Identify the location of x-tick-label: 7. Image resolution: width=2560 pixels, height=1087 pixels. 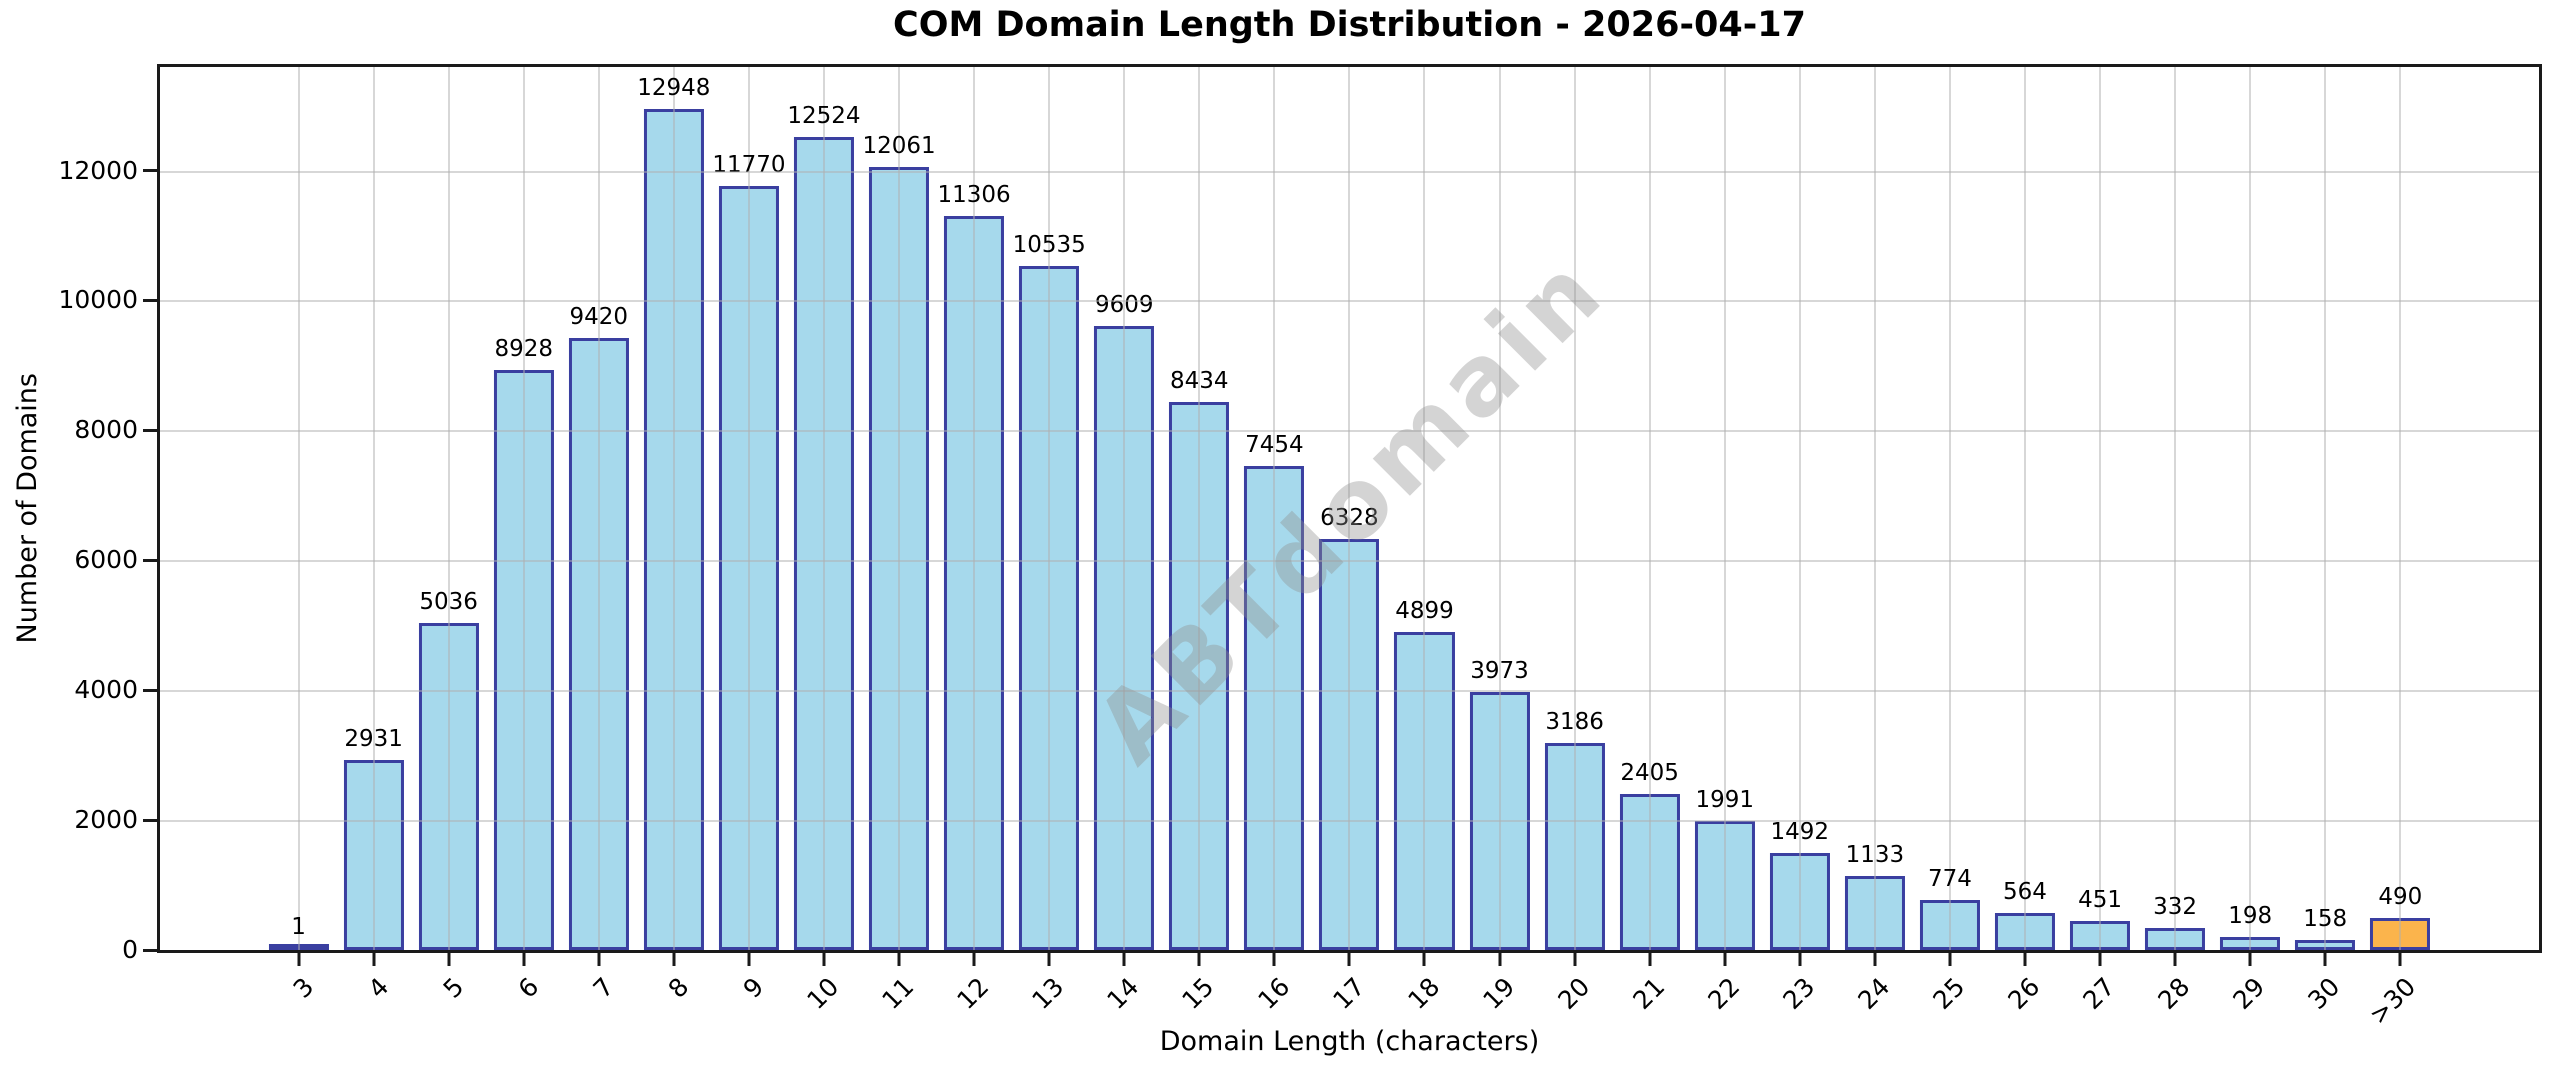
(603, 988).